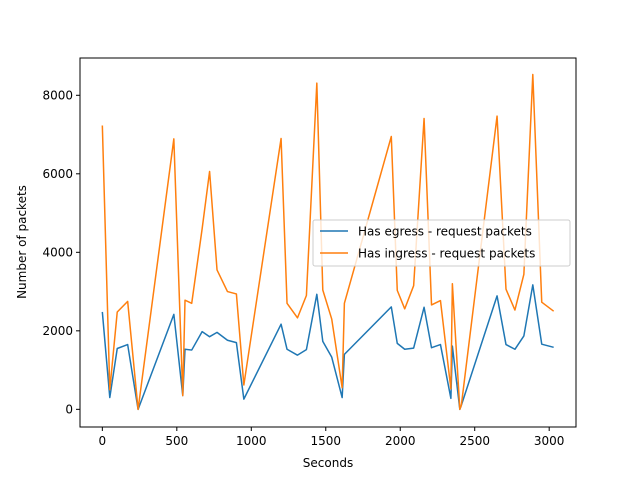  I want to click on y-tick-label: 4000, so click(57, 252).